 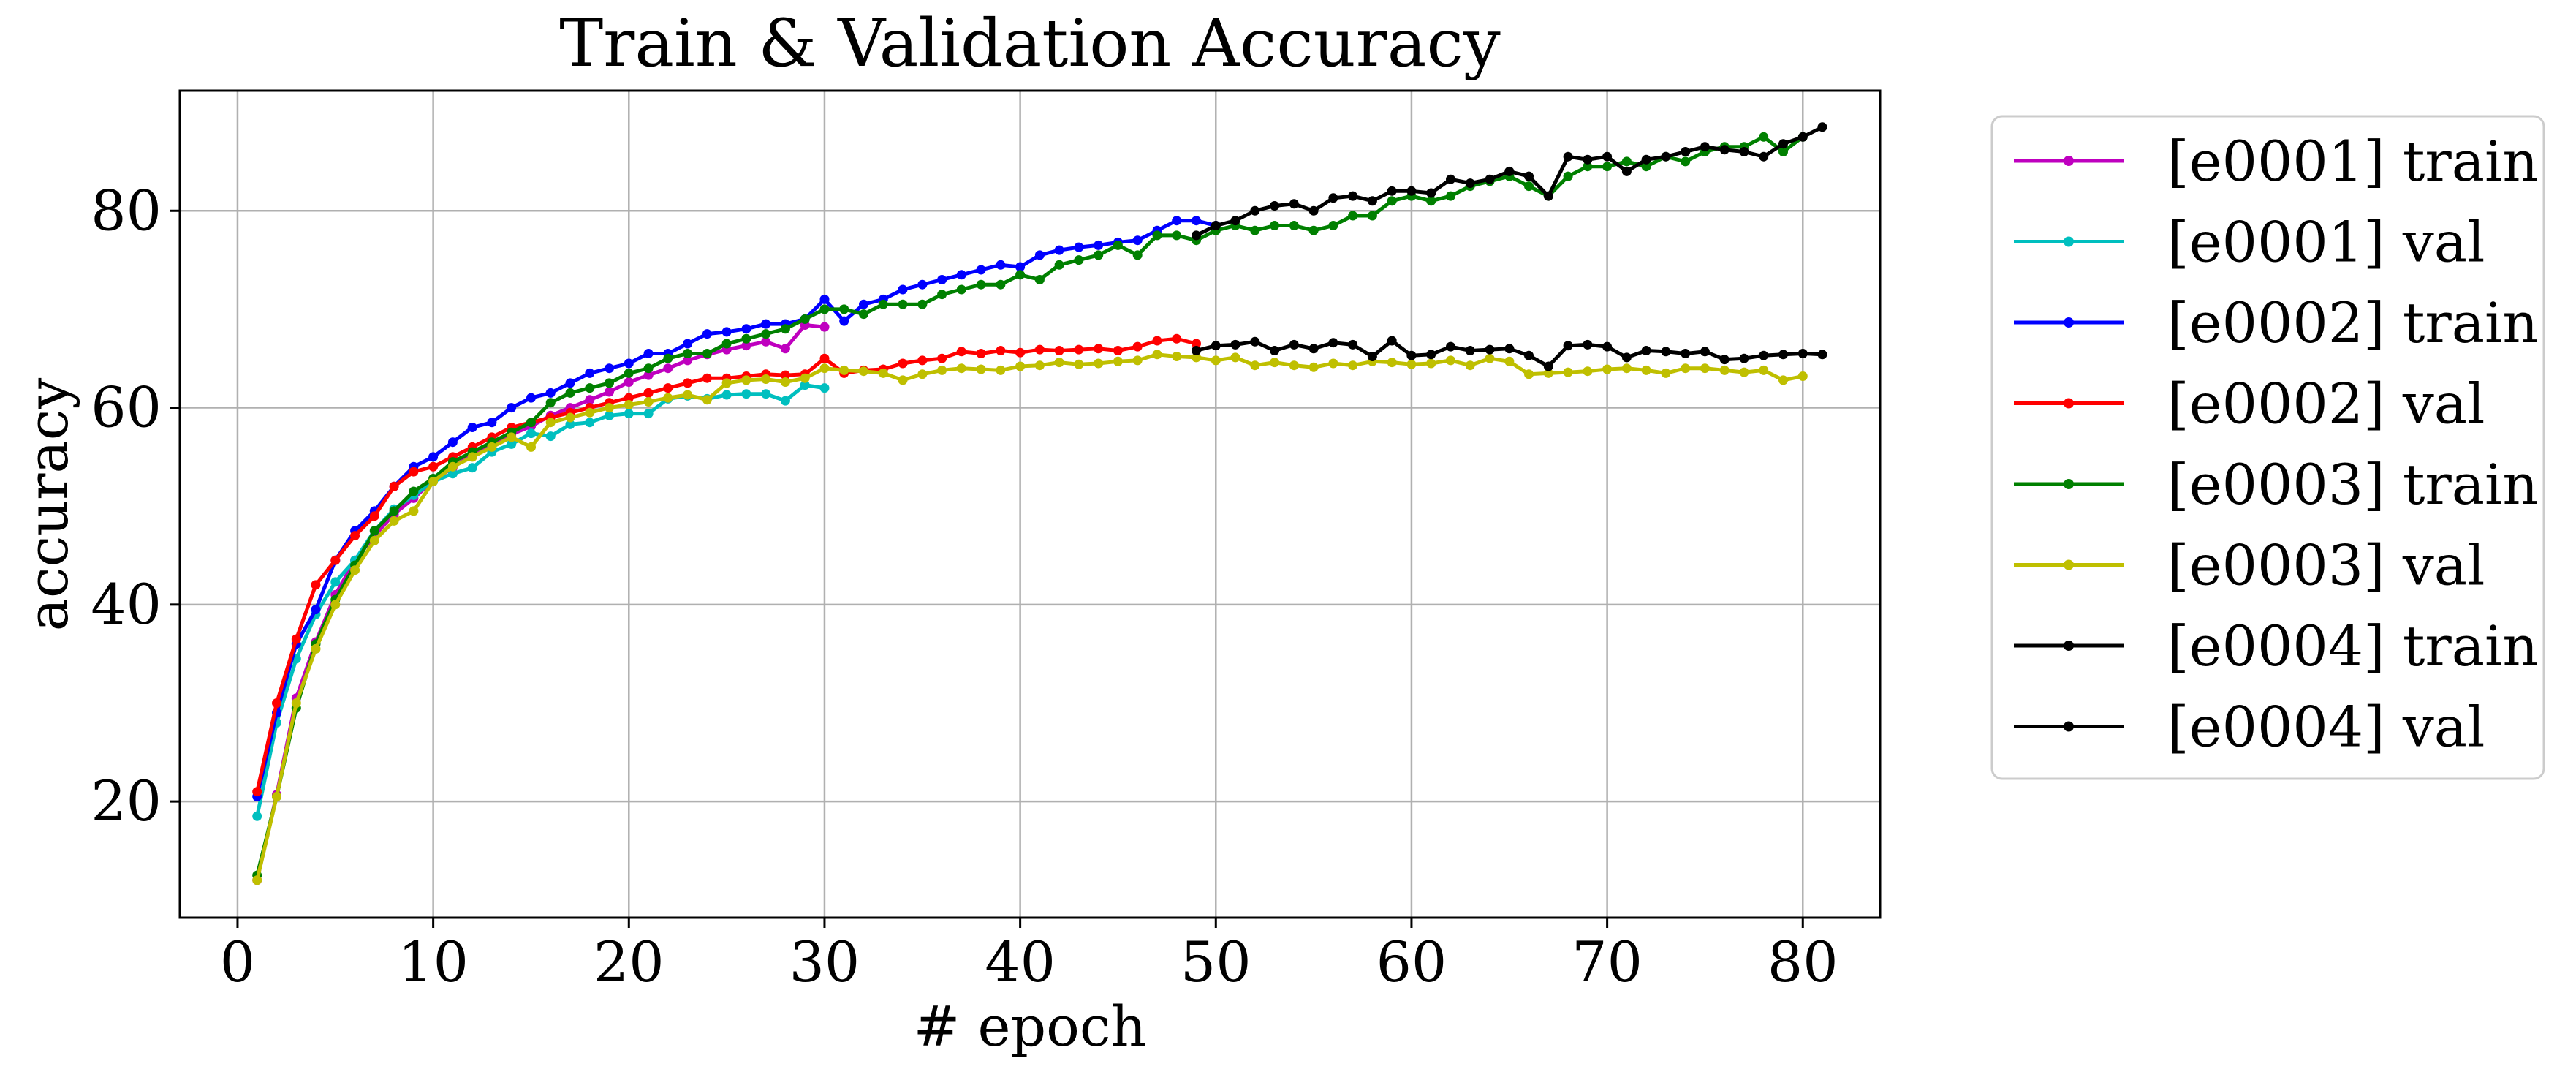 I want to click on x-tick-label: 60, so click(x=1411, y=962).